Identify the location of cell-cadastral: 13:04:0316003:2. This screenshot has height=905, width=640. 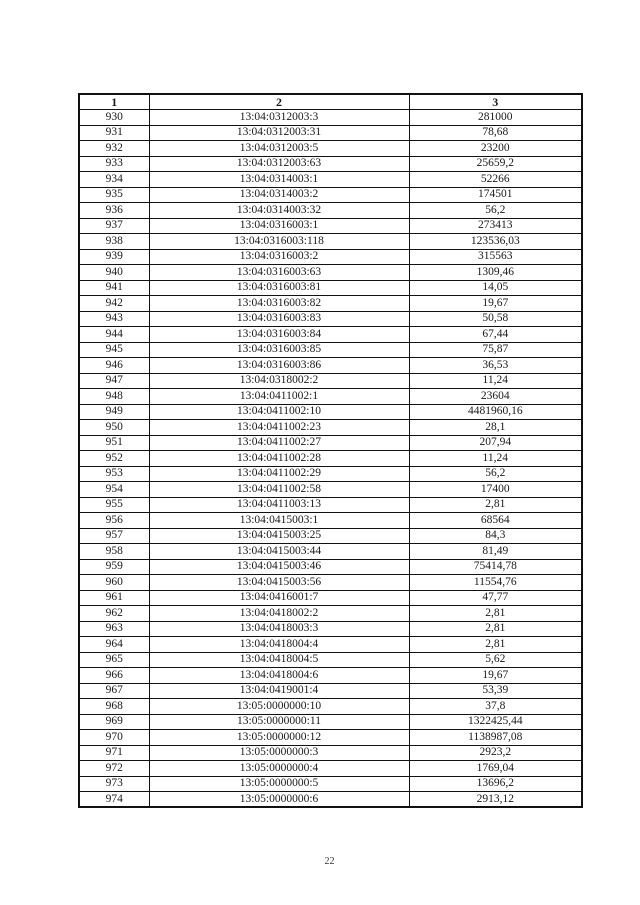
(279, 256).